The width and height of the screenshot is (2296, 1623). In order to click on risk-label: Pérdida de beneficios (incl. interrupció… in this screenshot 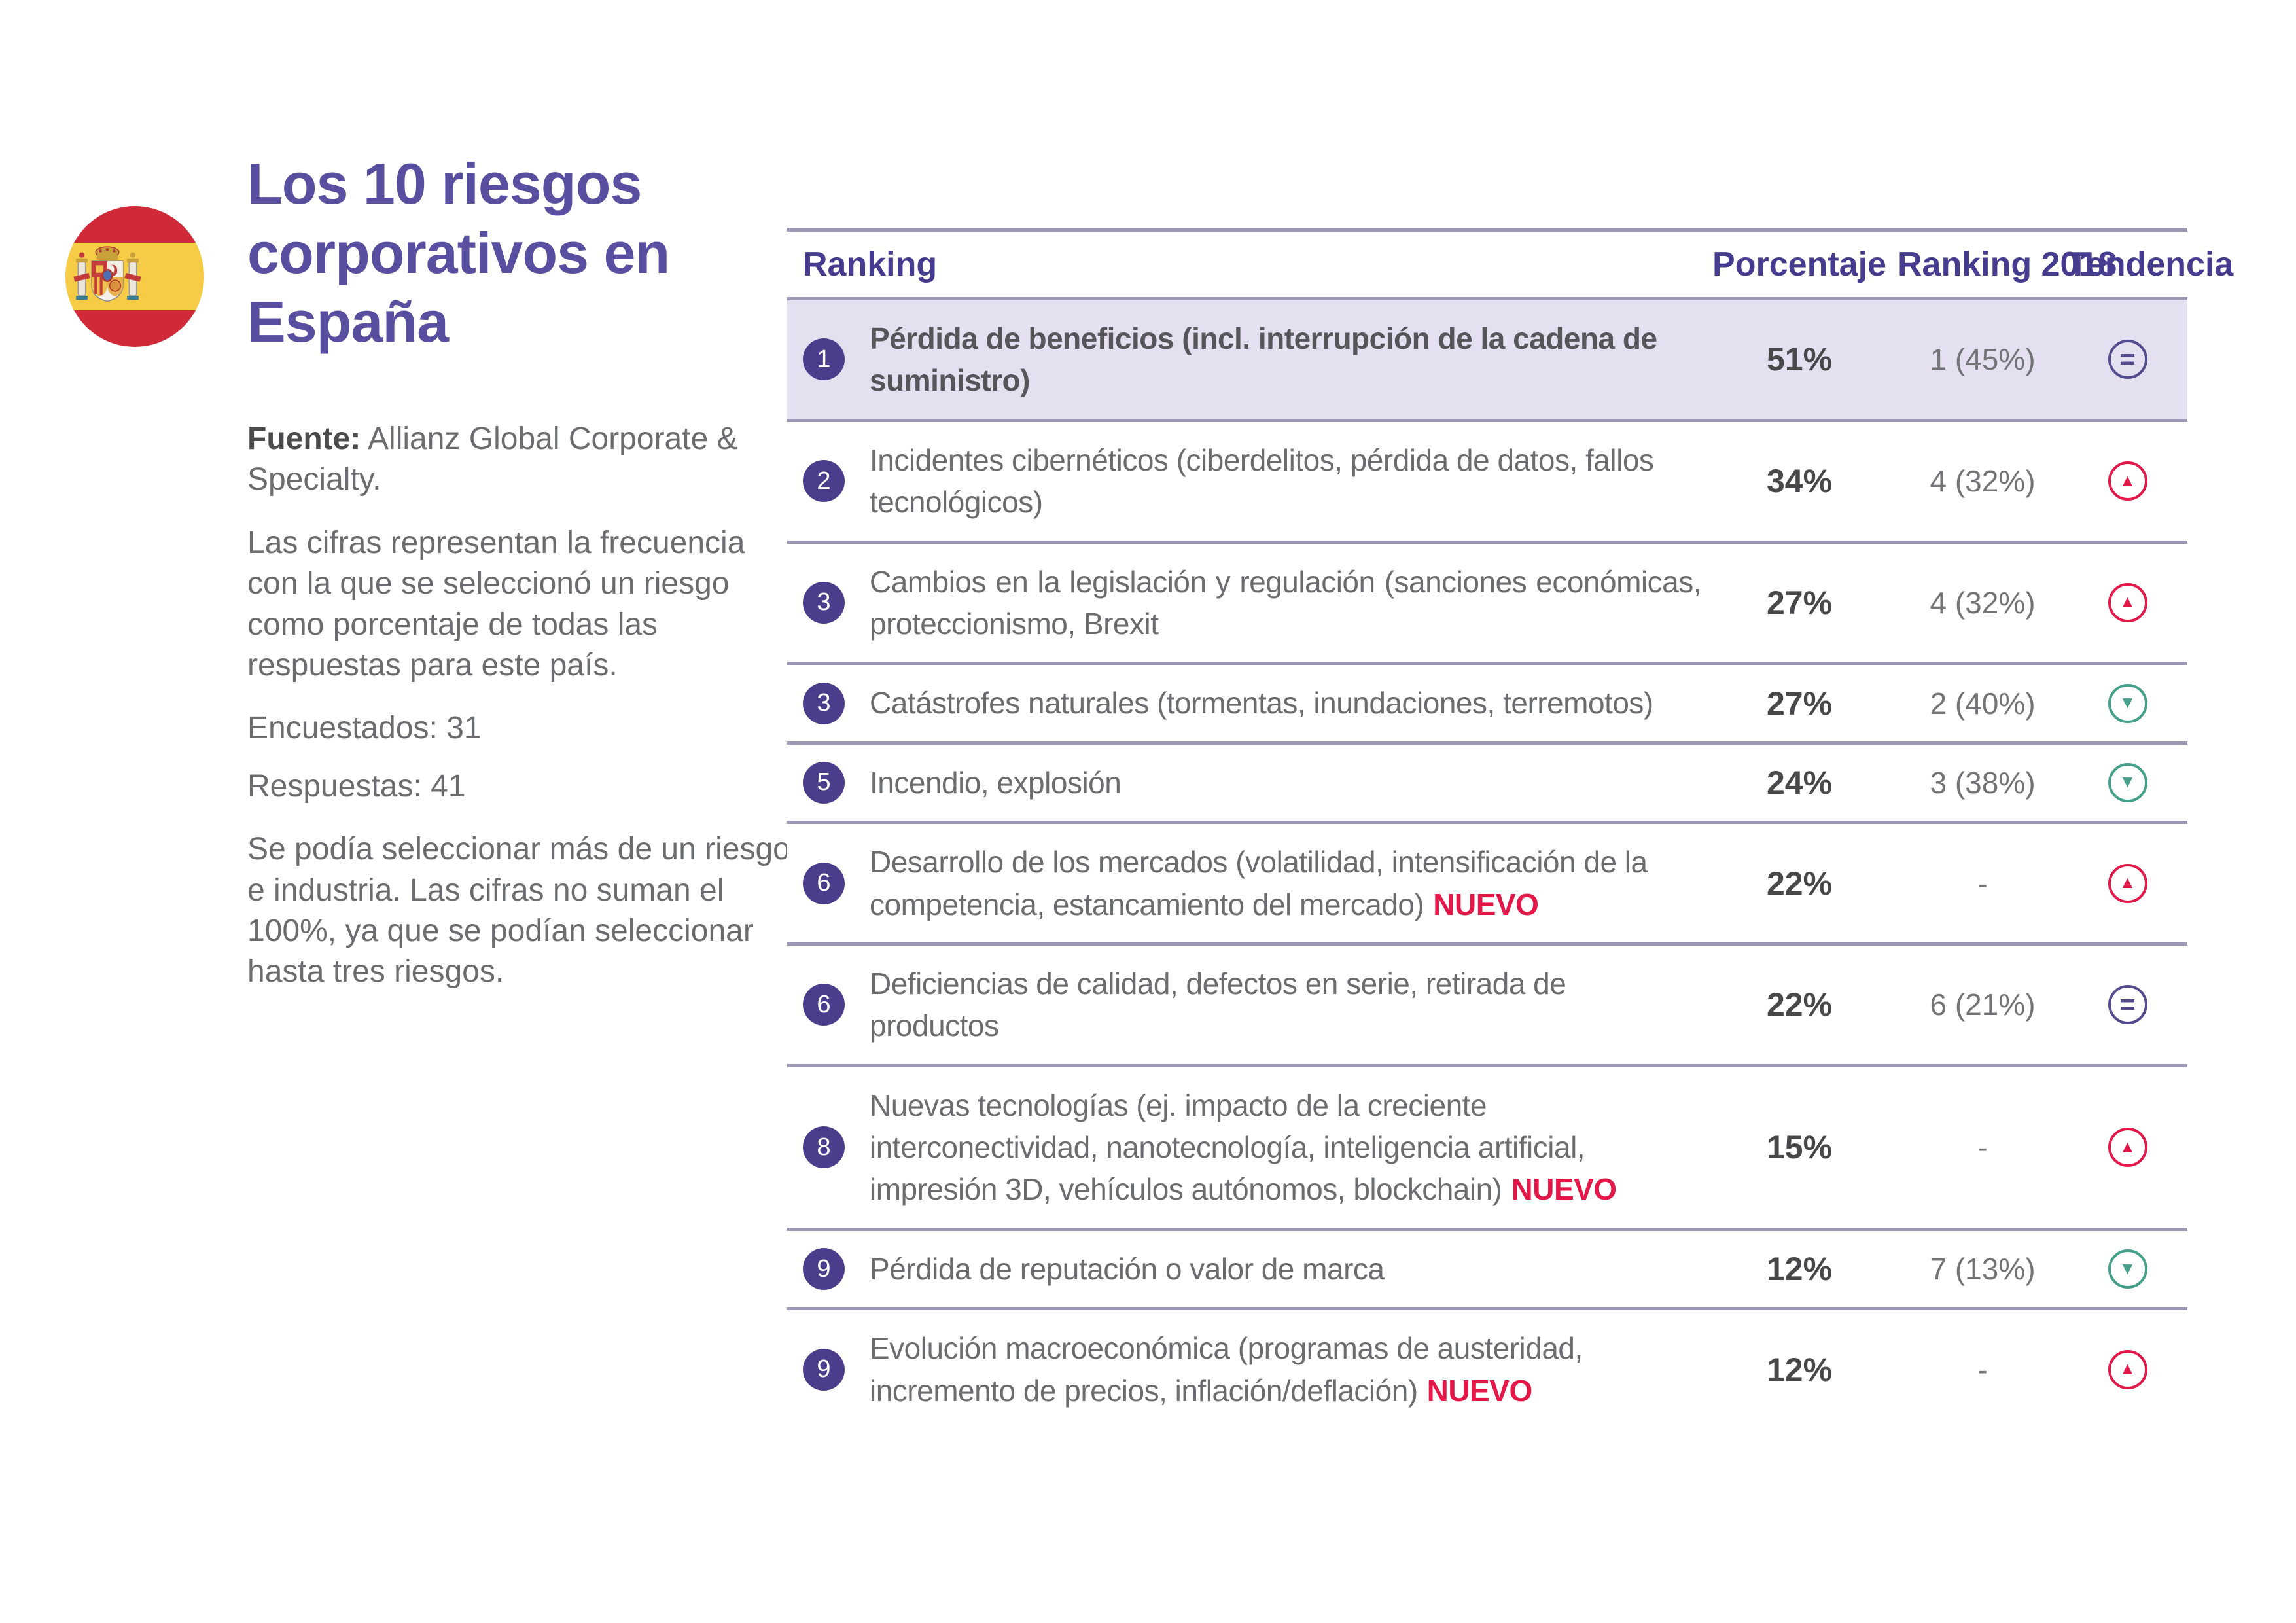, I will do `click(1263, 359)`.